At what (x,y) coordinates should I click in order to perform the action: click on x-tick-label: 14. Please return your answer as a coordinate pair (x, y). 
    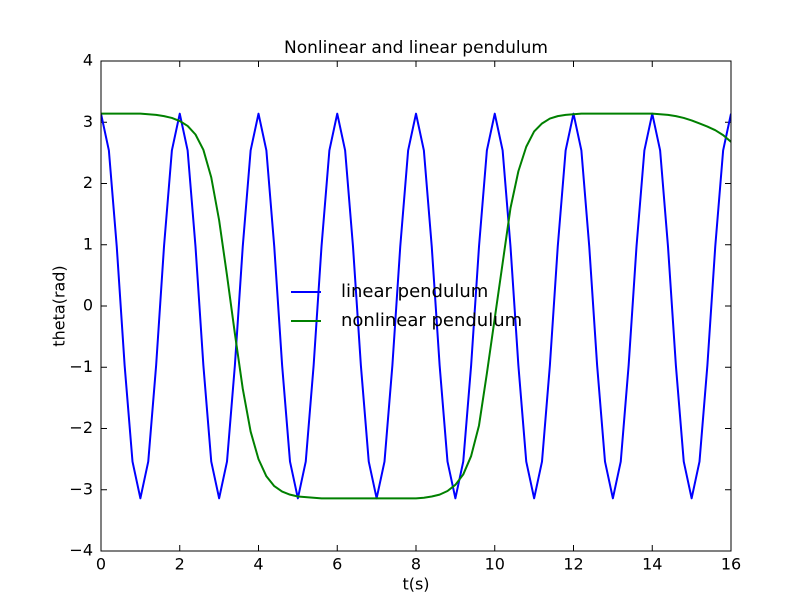
    Looking at the image, I should click on (652, 564).